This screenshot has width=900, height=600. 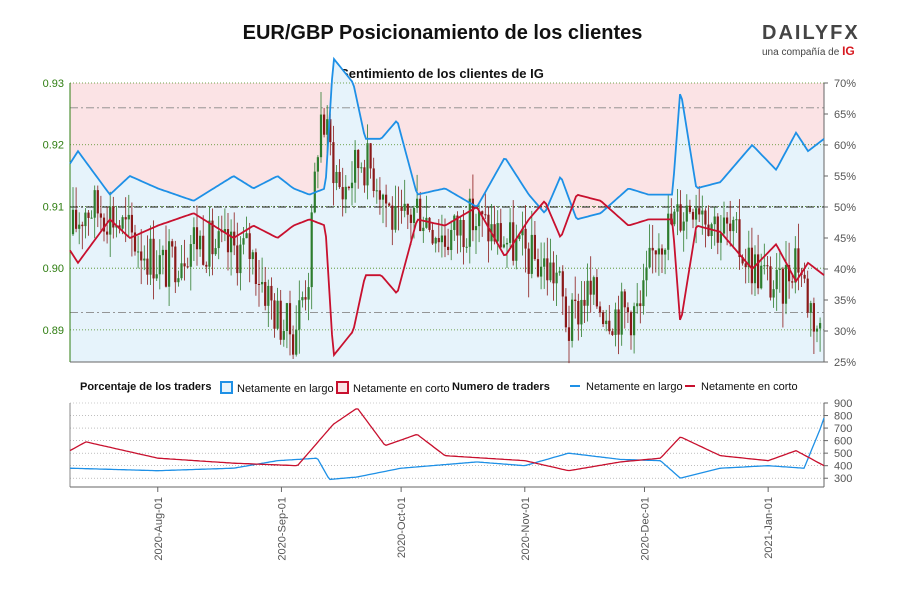 I want to click on brand-name: DAILYFX, so click(x=811, y=33).